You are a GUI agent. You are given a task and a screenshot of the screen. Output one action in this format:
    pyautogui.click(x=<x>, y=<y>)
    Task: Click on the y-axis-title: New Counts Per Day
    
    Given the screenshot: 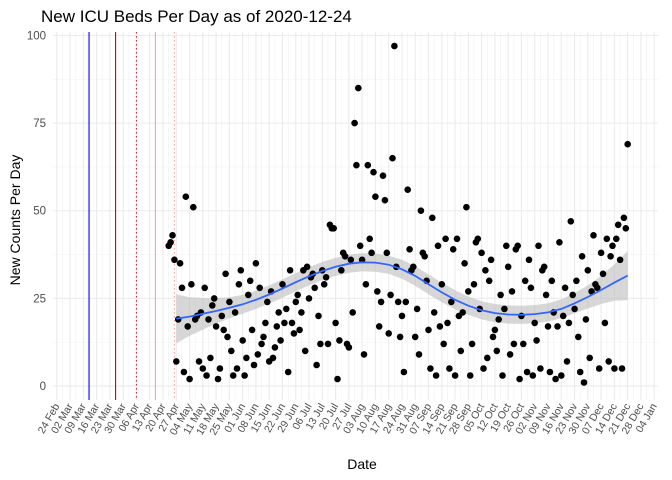 What is the action you would take?
    pyautogui.click(x=15, y=220)
    